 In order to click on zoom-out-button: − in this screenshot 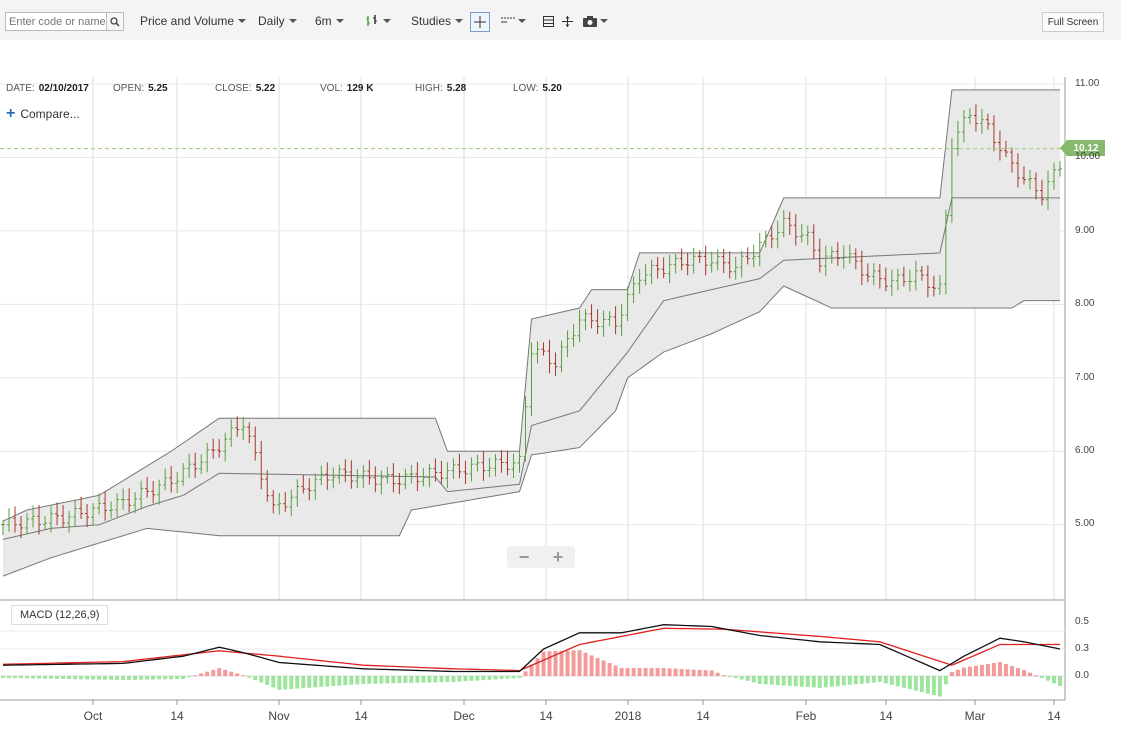, I will do `click(524, 556)`.